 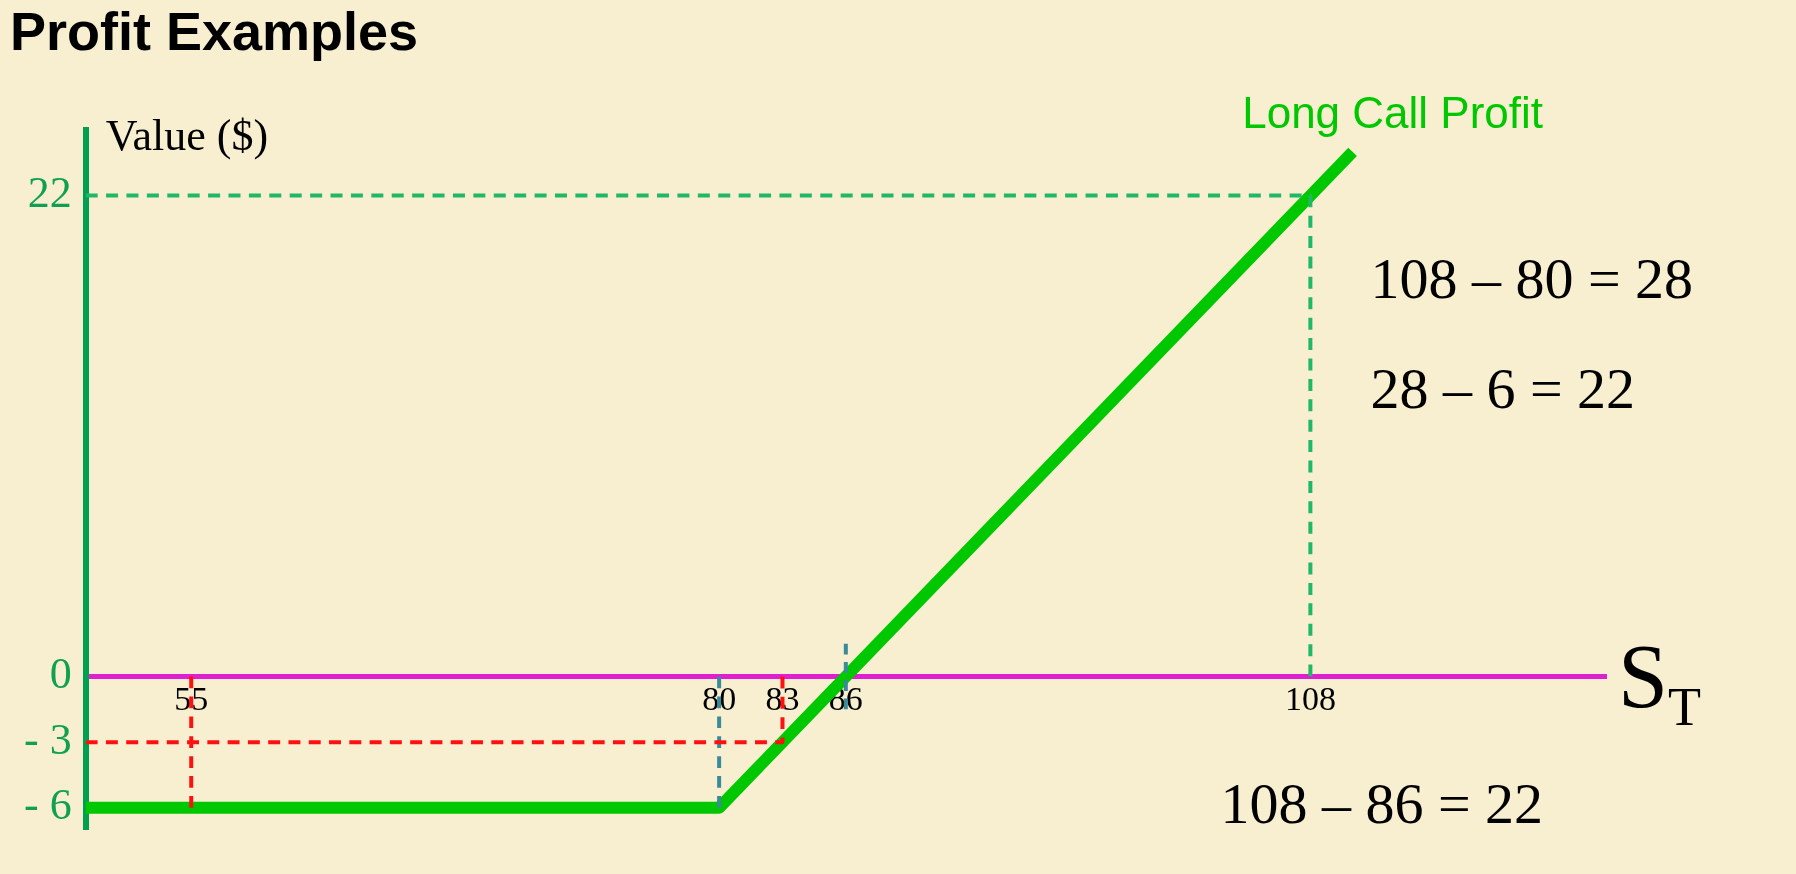 What do you see at coordinates (214, 31) in the screenshot?
I see `chart-title: Profit Examples` at bounding box center [214, 31].